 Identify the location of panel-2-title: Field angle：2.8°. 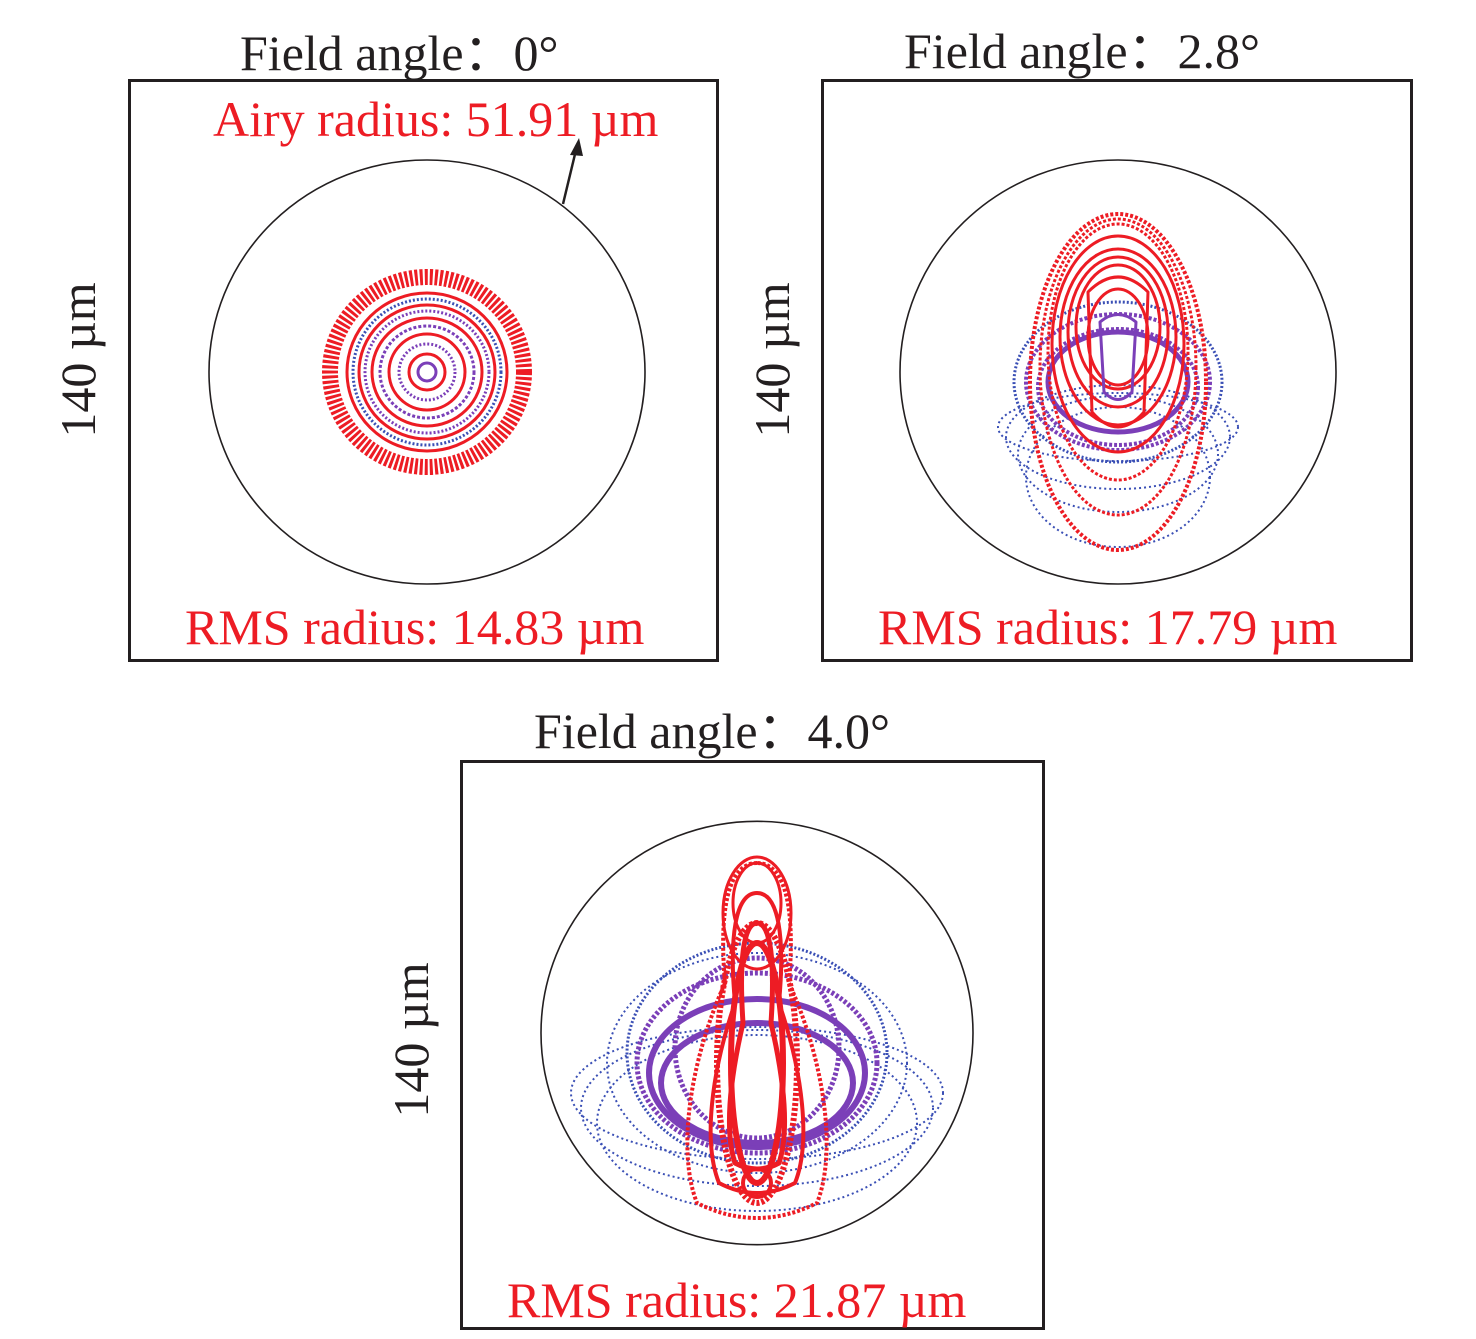
(1082, 51).